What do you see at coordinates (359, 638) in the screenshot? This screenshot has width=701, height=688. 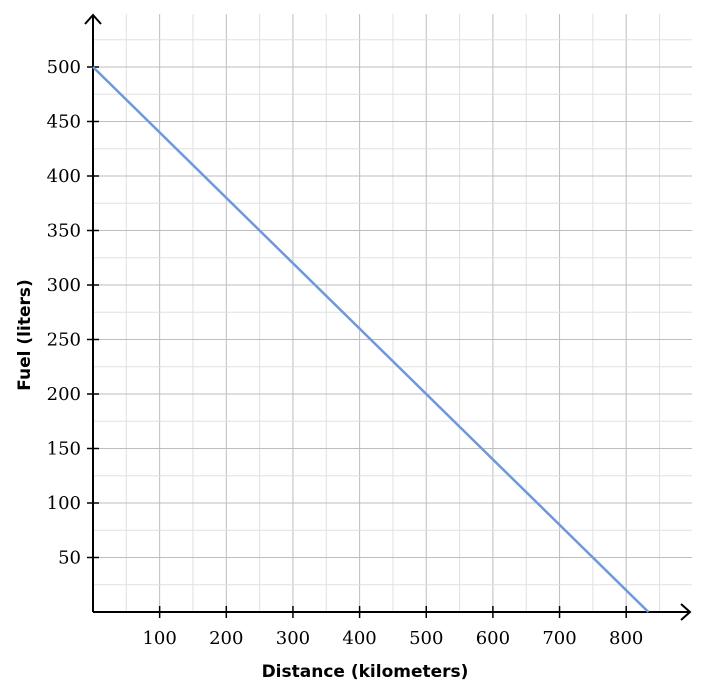 I see `x-tick-label: 400` at bounding box center [359, 638].